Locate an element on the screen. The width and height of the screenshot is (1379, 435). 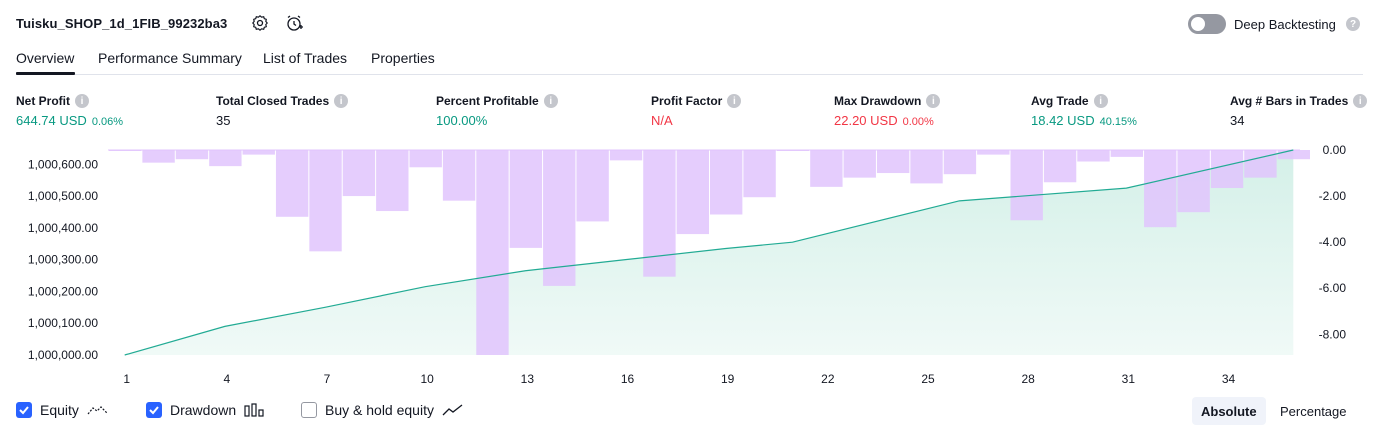
metric-percent: 0.00% is located at coordinates (918, 122).